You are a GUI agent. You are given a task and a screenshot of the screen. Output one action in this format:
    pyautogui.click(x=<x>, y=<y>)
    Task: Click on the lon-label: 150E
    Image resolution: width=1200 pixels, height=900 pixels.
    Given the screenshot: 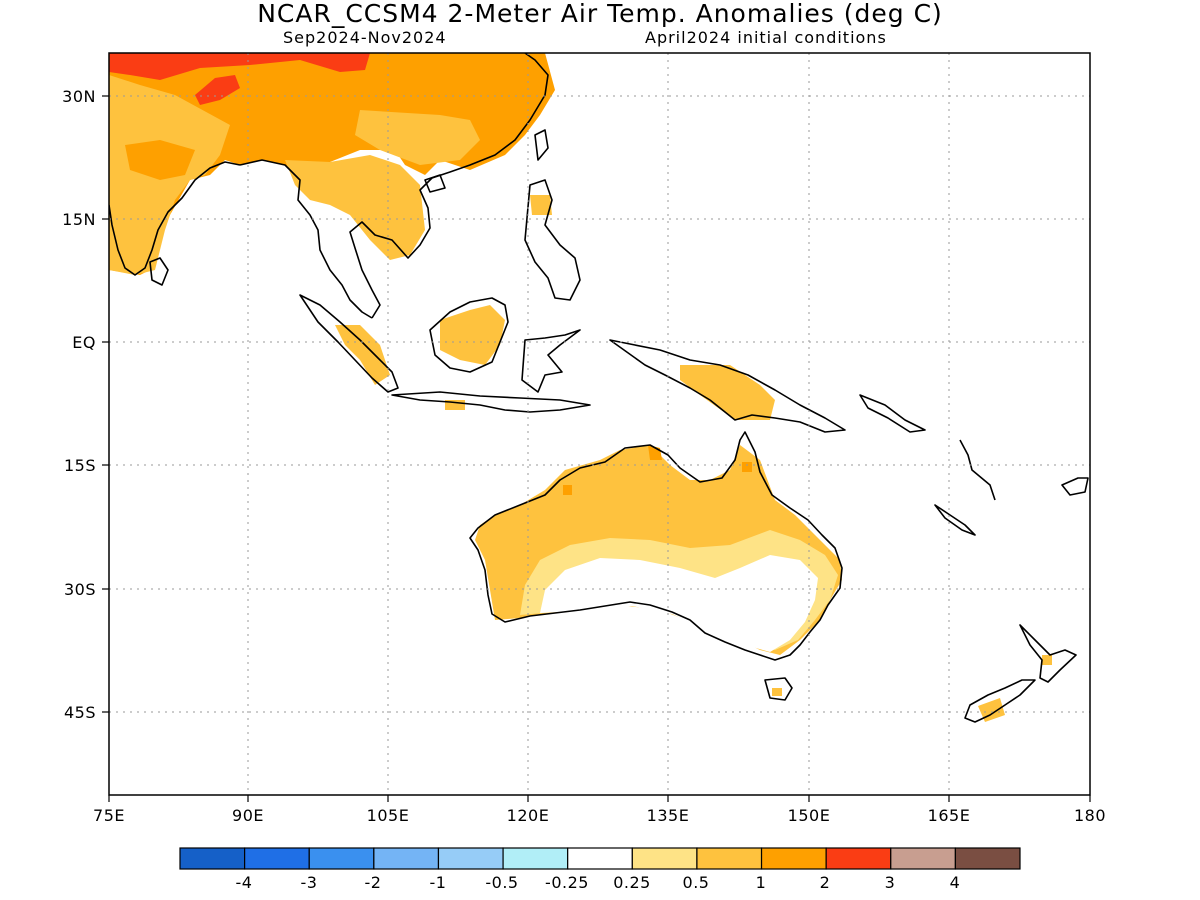 What is the action you would take?
    pyautogui.click(x=809, y=815)
    